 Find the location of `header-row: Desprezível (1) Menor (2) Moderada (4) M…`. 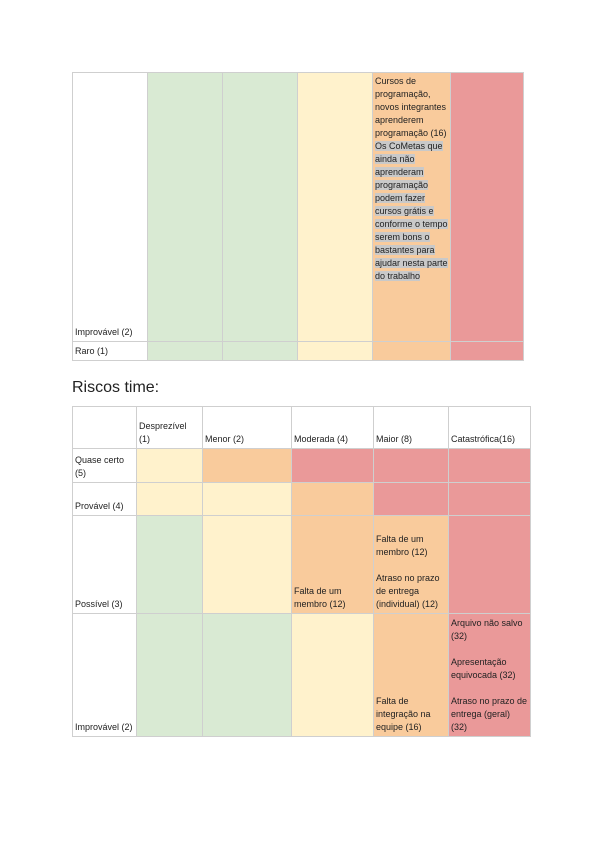

header-row: Desprezível (1) Menor (2) Moderada (4) M… is located at coordinates (301, 427).